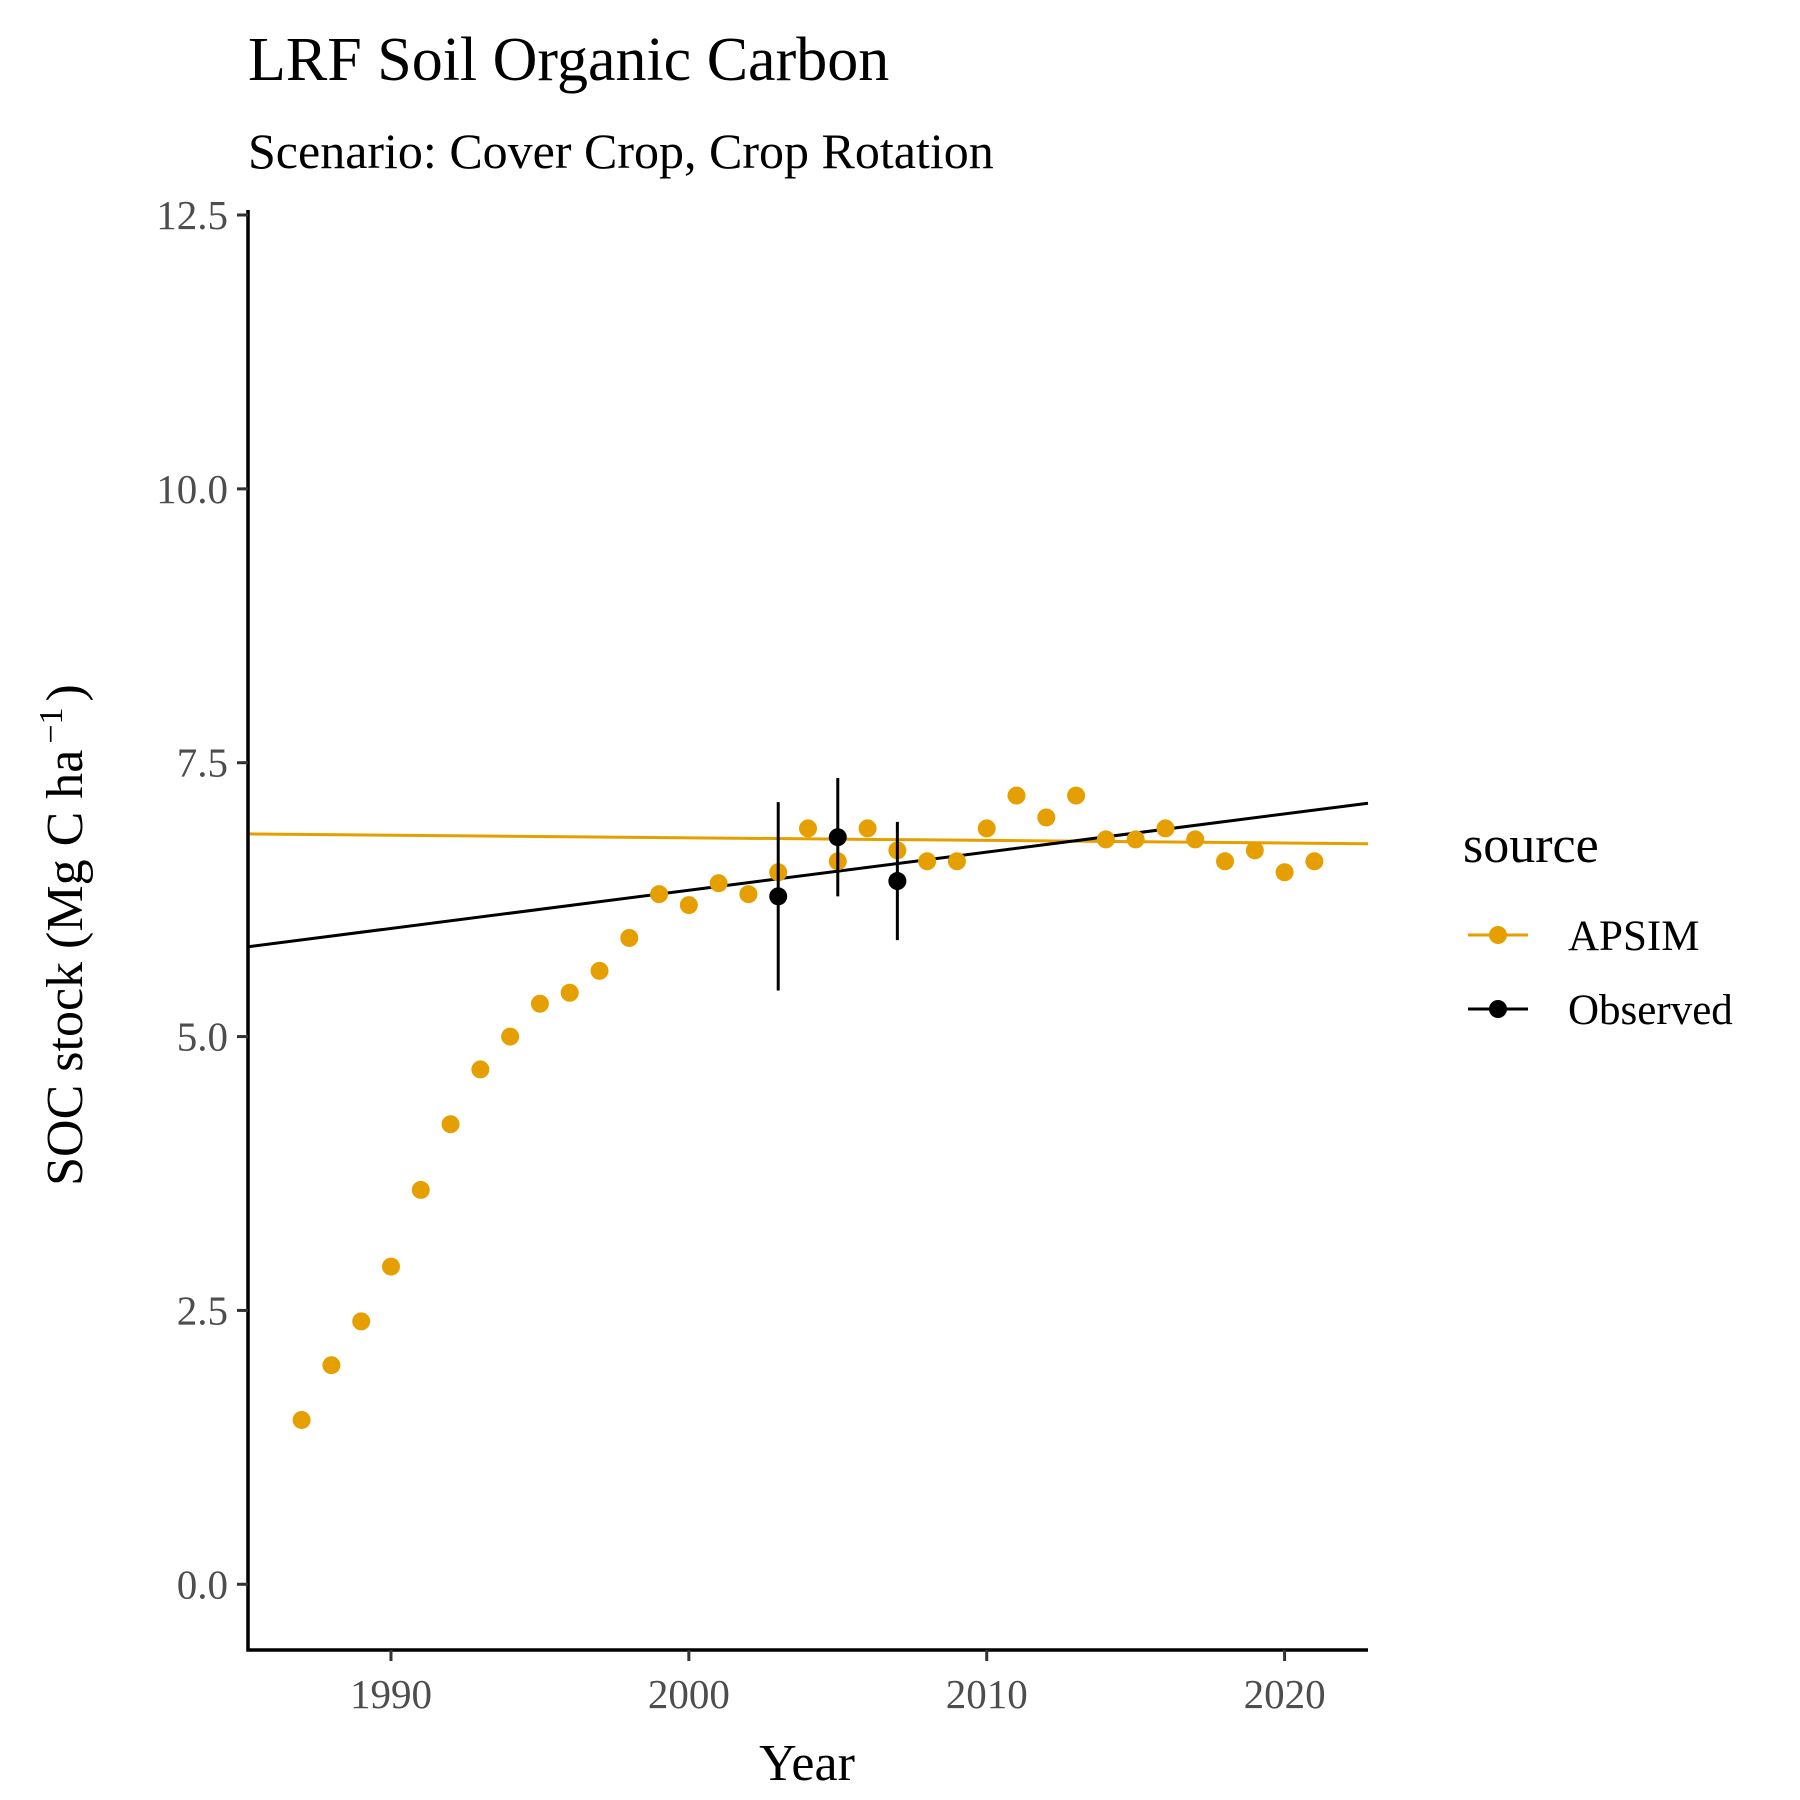  I want to click on y-axis-title: SOC stock (Mg C ha −1), so click(63, 935).